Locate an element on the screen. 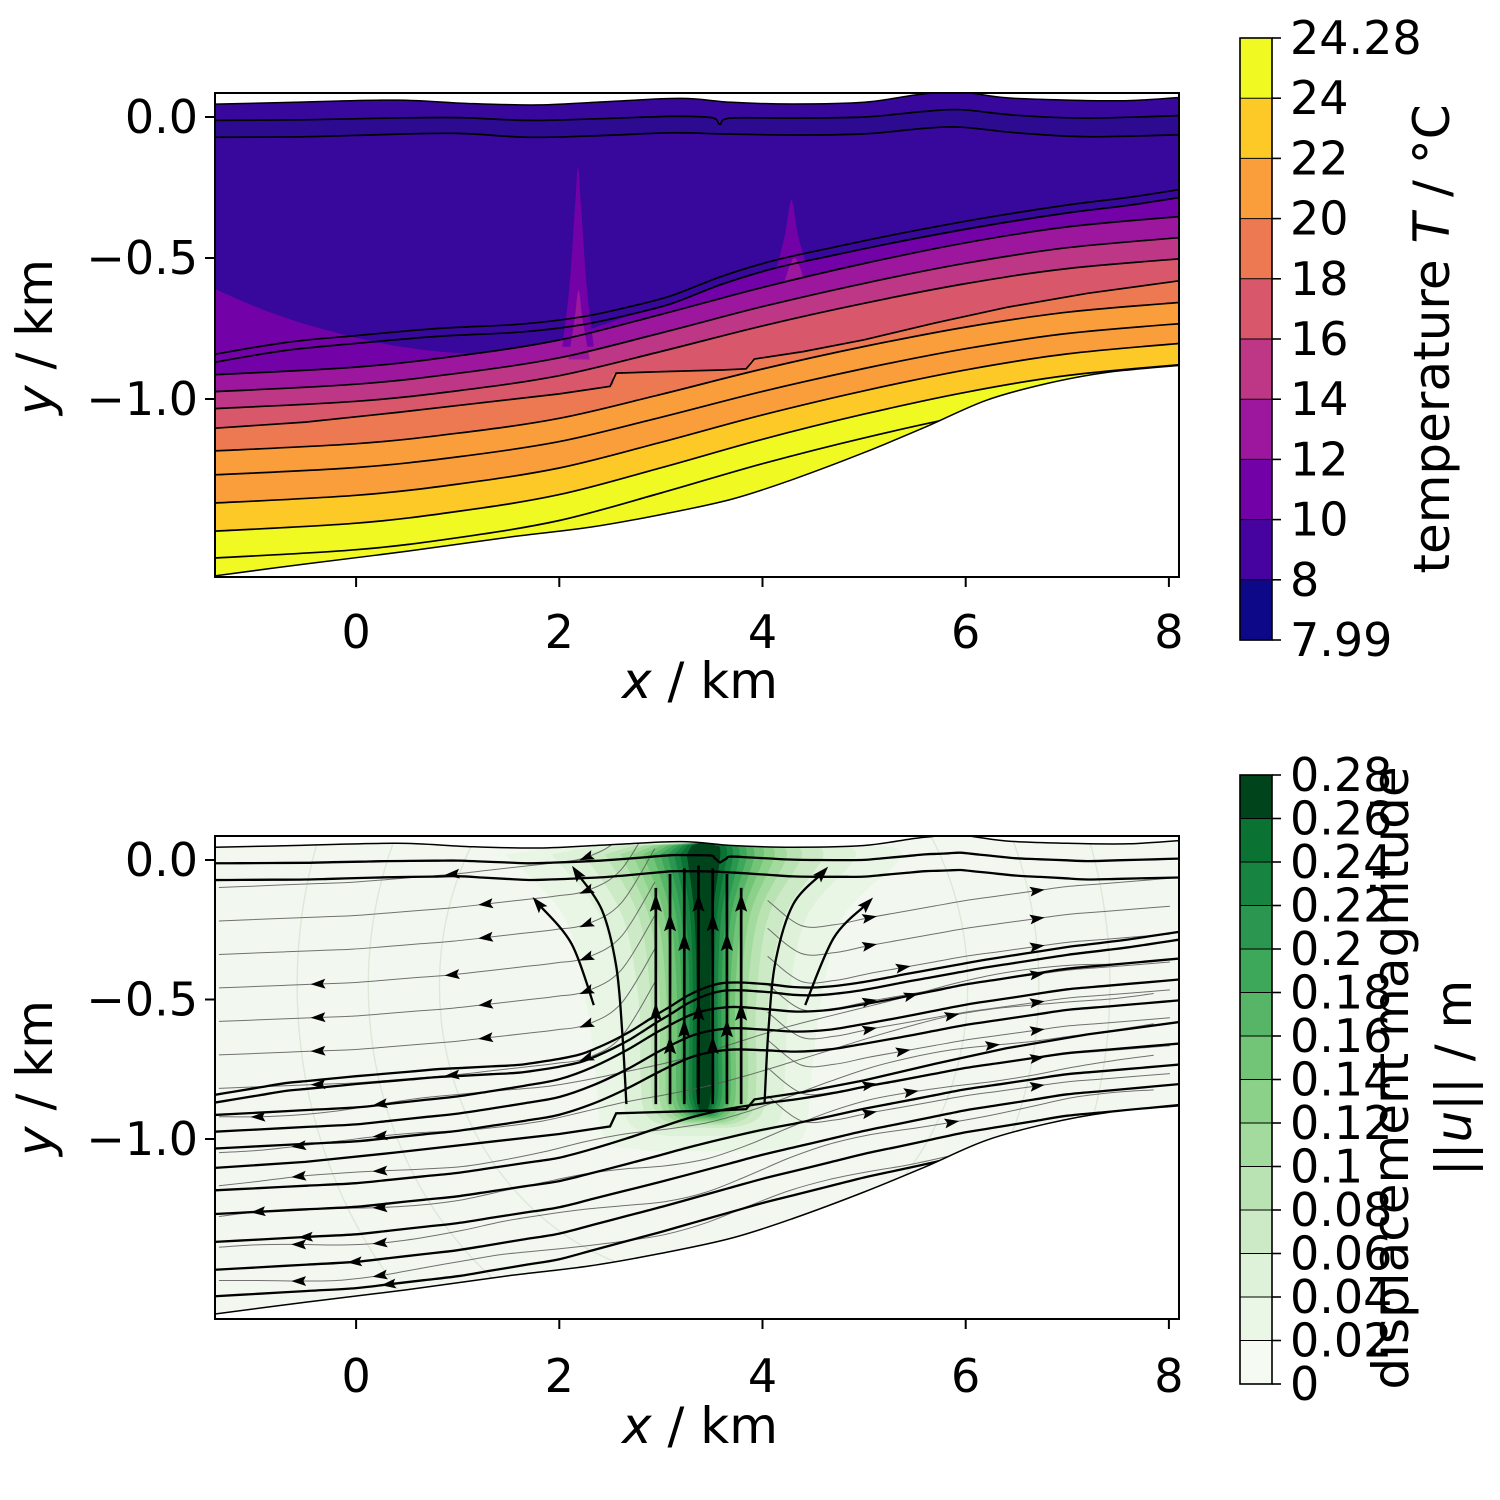 The height and width of the screenshot is (1500, 1500). y-tick-label: −0.5 is located at coordinates (142, 258).